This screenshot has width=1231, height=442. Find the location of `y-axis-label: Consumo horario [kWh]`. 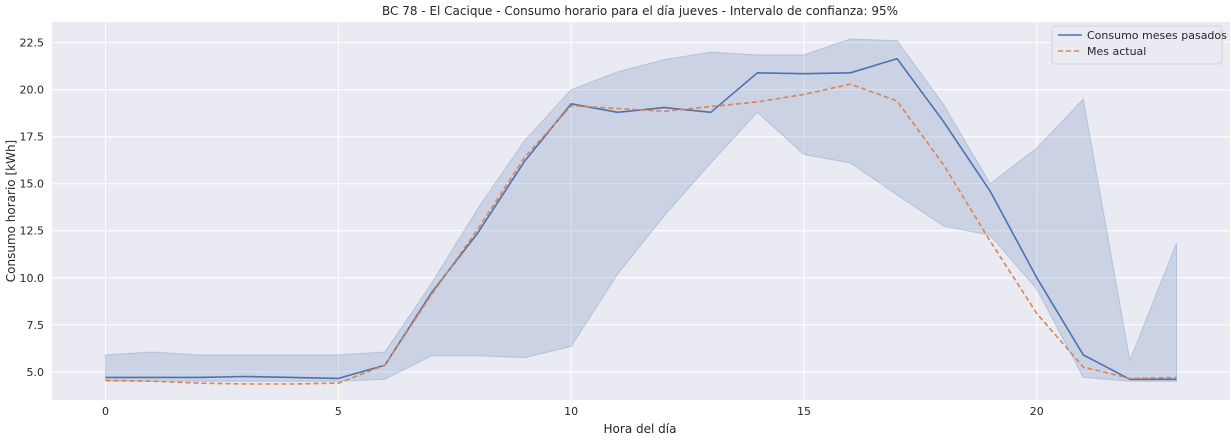

y-axis-label: Consumo horario [kWh] is located at coordinates (11, 211).